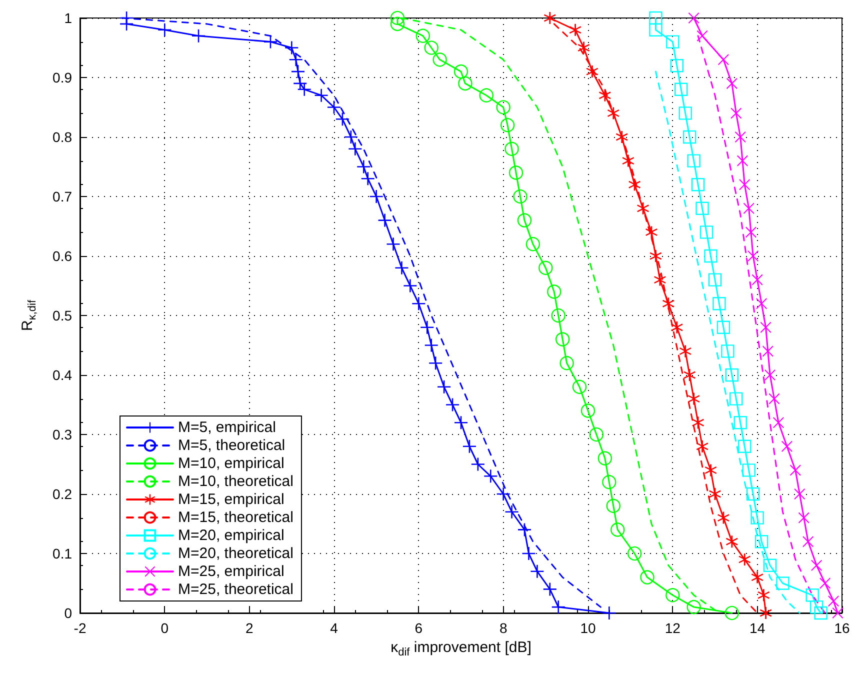 Image resolution: width=854 pixels, height=673 pixels. Describe the element at coordinates (62, 494) in the screenshot. I see `y-tick-label: 0.2` at that location.